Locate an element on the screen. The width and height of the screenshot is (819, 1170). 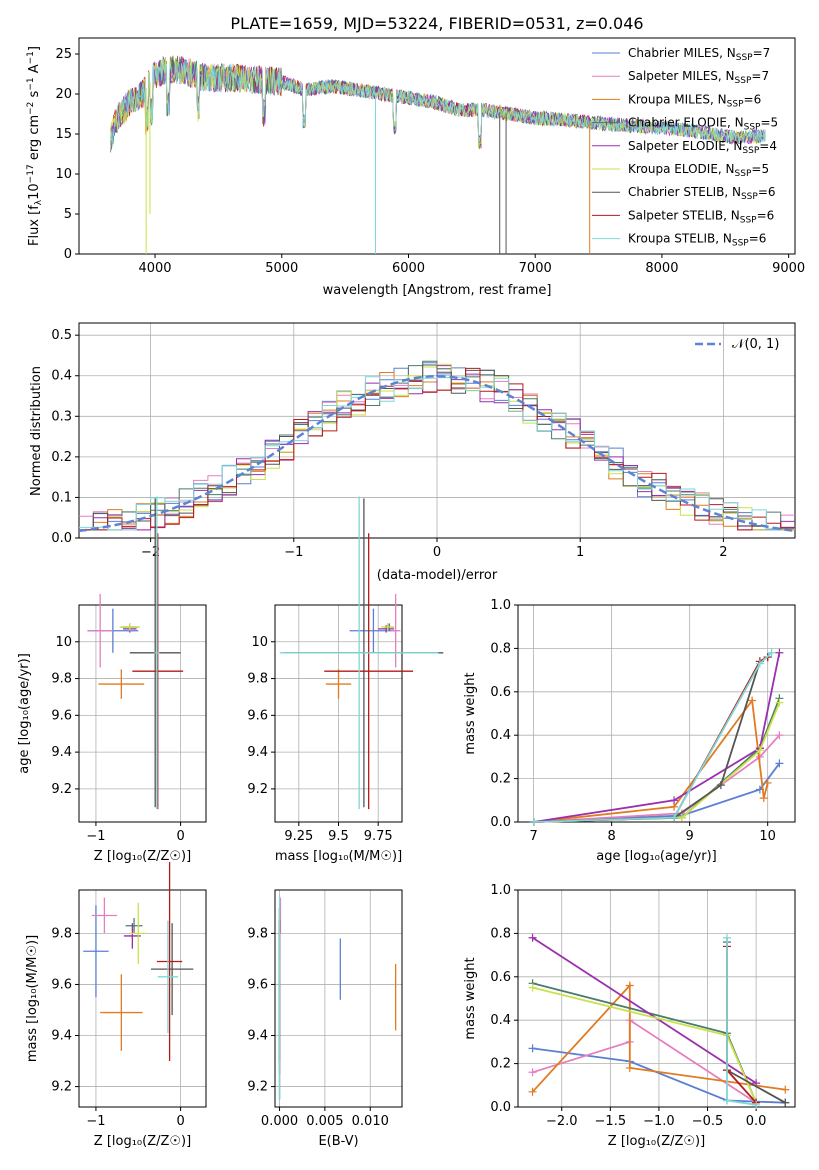
x-axis-label: (data-model)/error is located at coordinates (437, 575).